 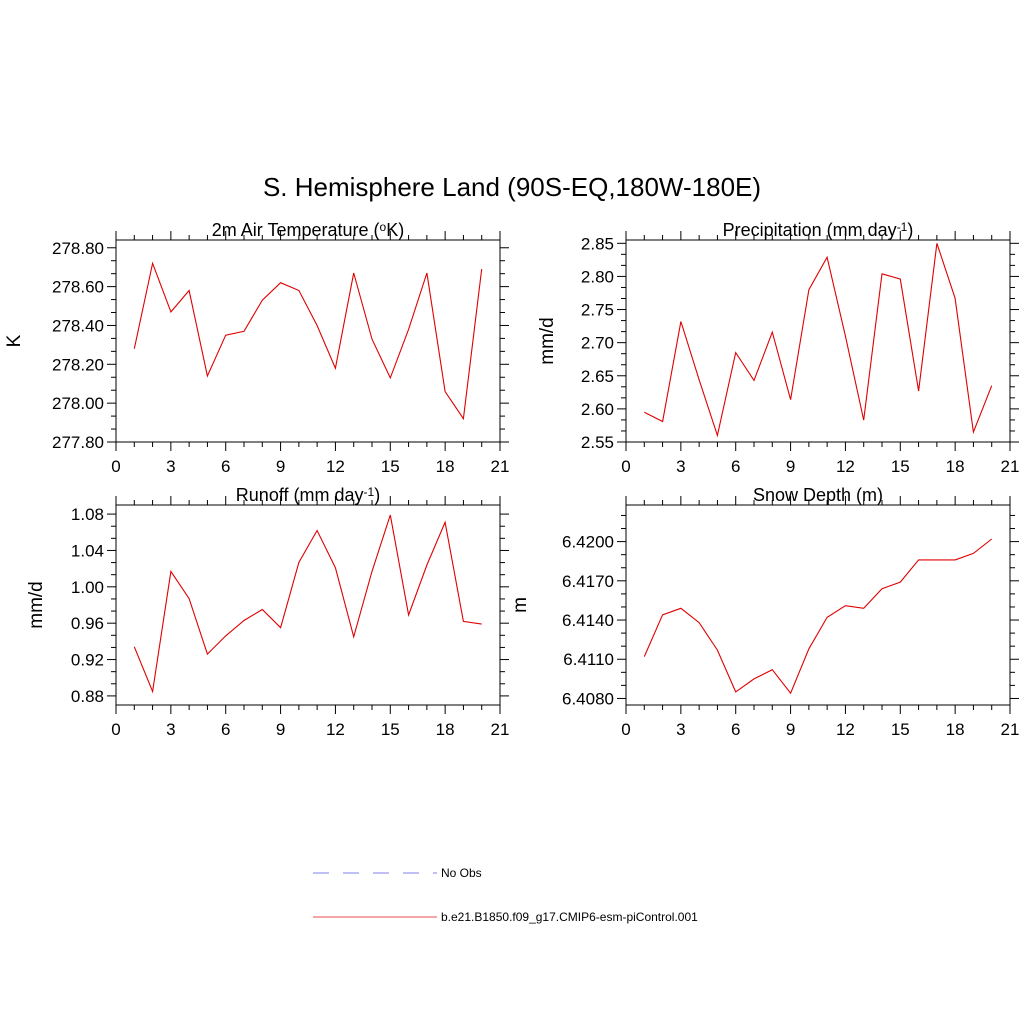 What do you see at coordinates (461, 873) in the screenshot?
I see `legend-label-no-obs: No Obs` at bounding box center [461, 873].